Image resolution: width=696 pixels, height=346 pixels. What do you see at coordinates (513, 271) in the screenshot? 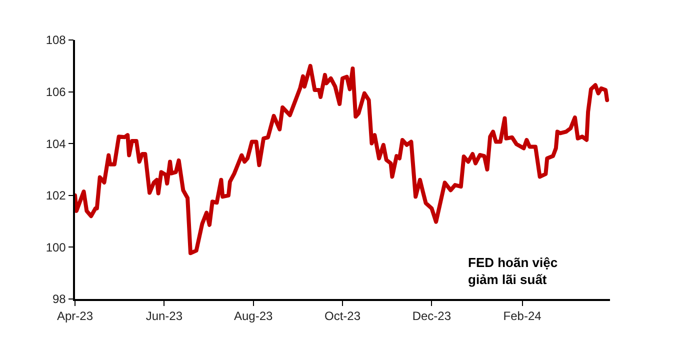
I see `annotation: FED hoãn việc giảm lãi suất` at bounding box center [513, 271].